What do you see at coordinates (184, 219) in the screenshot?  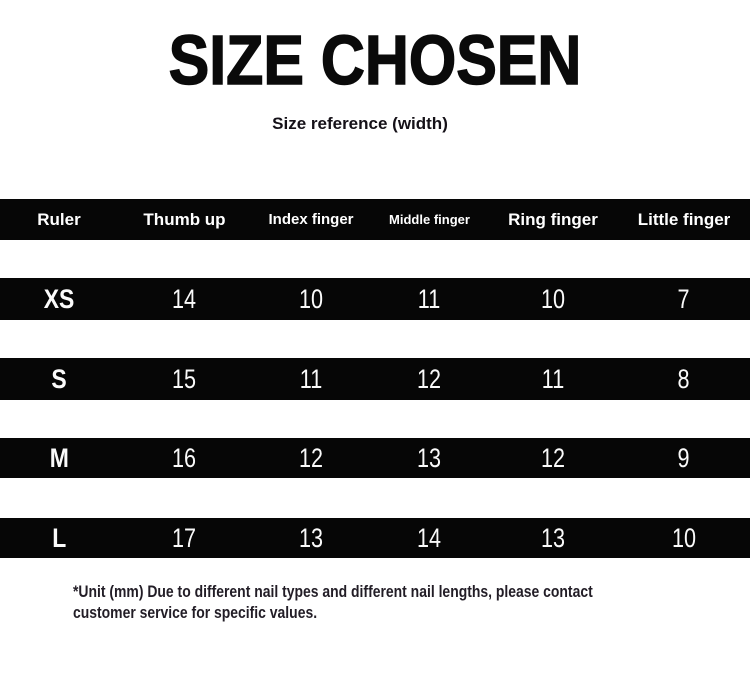 I see `column-header-thumb: Thumb up` at bounding box center [184, 219].